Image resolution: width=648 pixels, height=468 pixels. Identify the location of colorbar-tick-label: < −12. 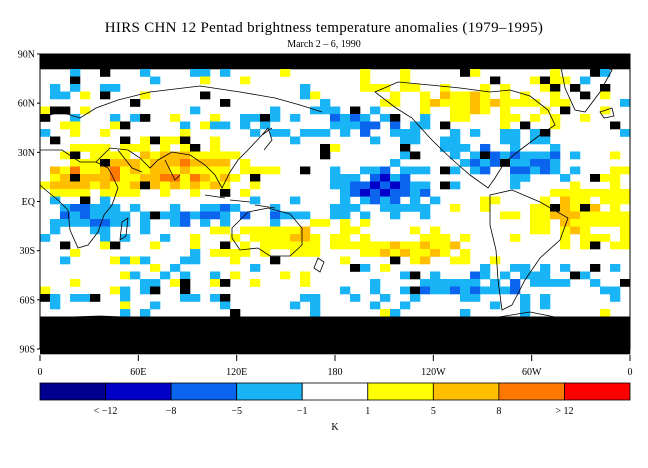
(106, 411).